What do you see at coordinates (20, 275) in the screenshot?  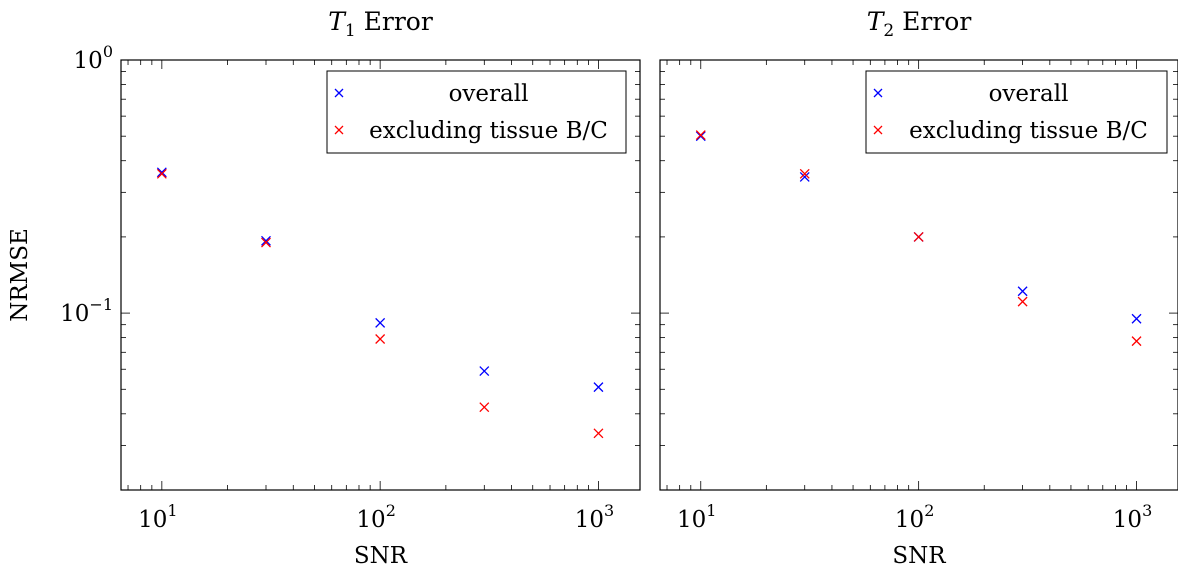 I see `y-axis-label: NRMSE` at bounding box center [20, 275].